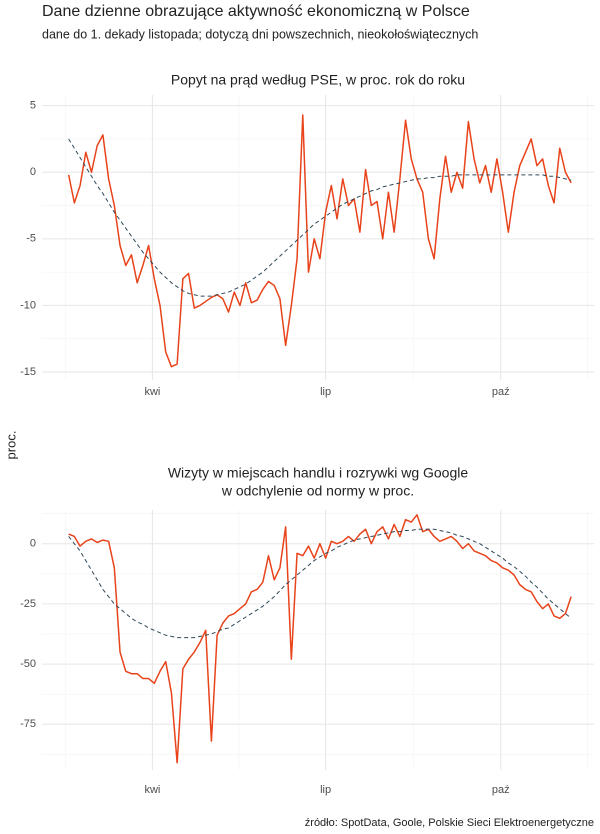 This screenshot has height=834, width=600. I want to click on y-tick-label: 5, so click(33, 106).